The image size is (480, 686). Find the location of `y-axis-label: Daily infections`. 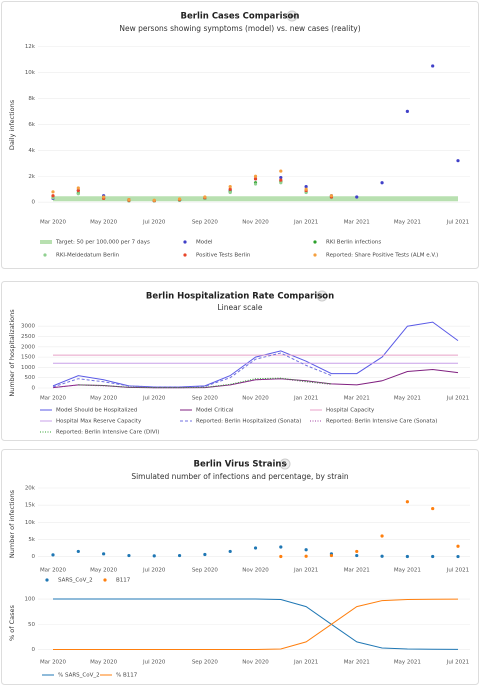

y-axis-label: Daily infections is located at coordinates (12, 124).